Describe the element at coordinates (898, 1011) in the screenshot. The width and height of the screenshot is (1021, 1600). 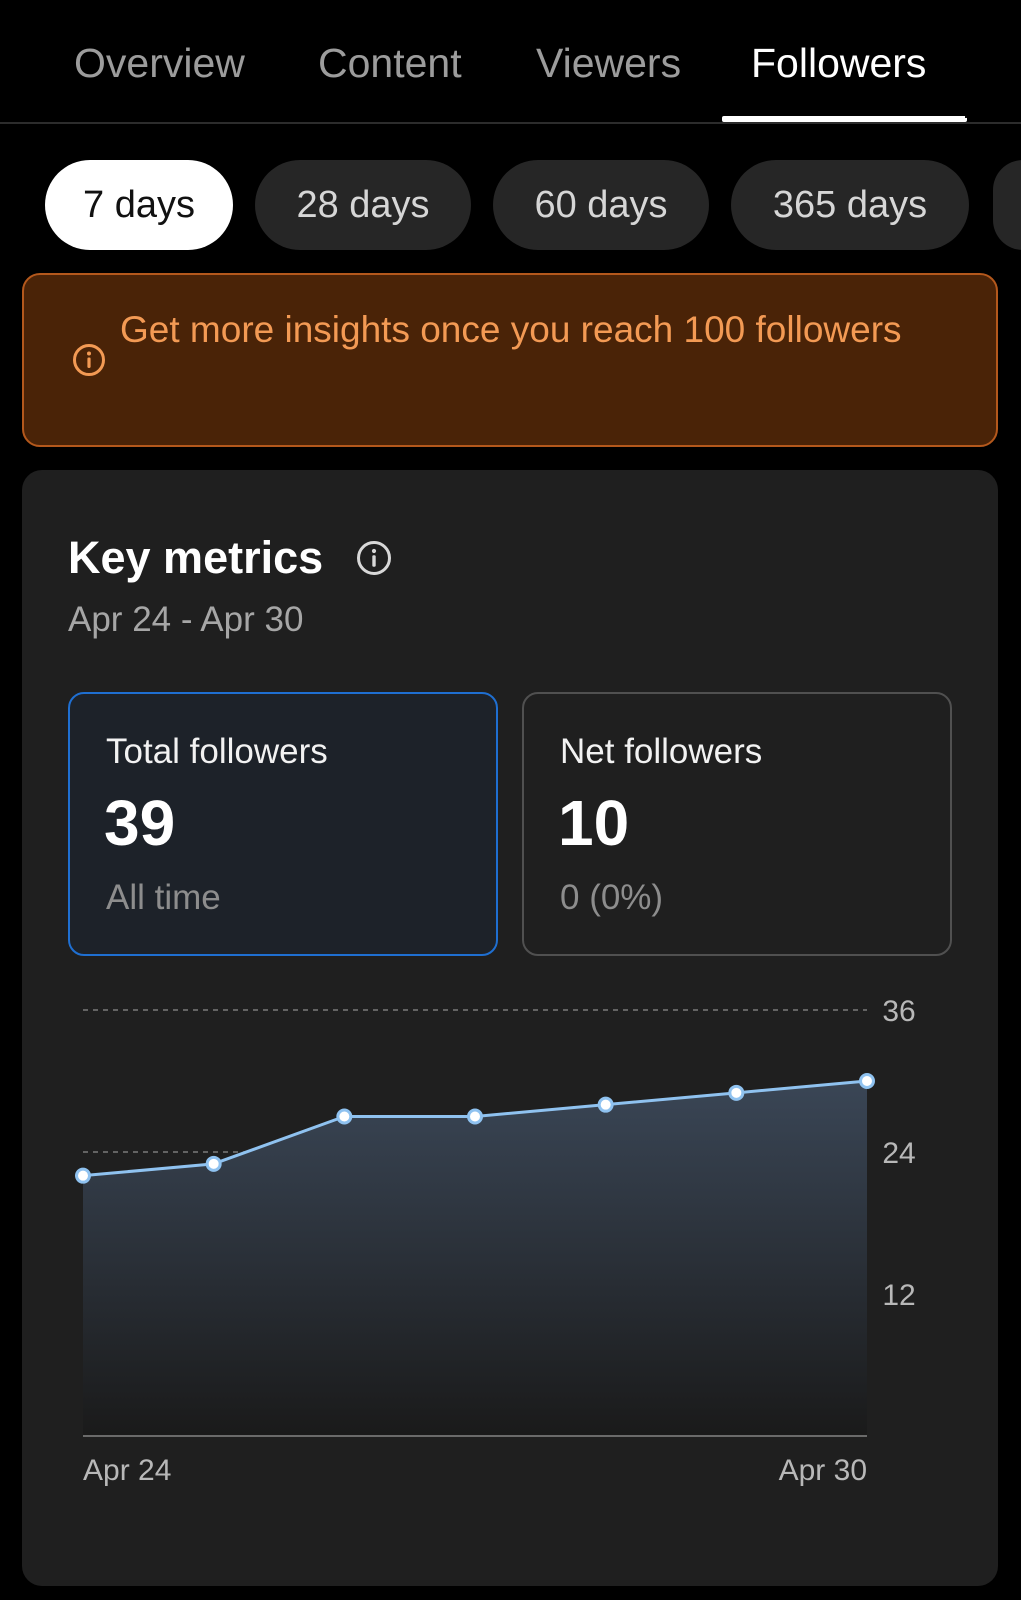
I see `y-tick-label: 36` at that location.